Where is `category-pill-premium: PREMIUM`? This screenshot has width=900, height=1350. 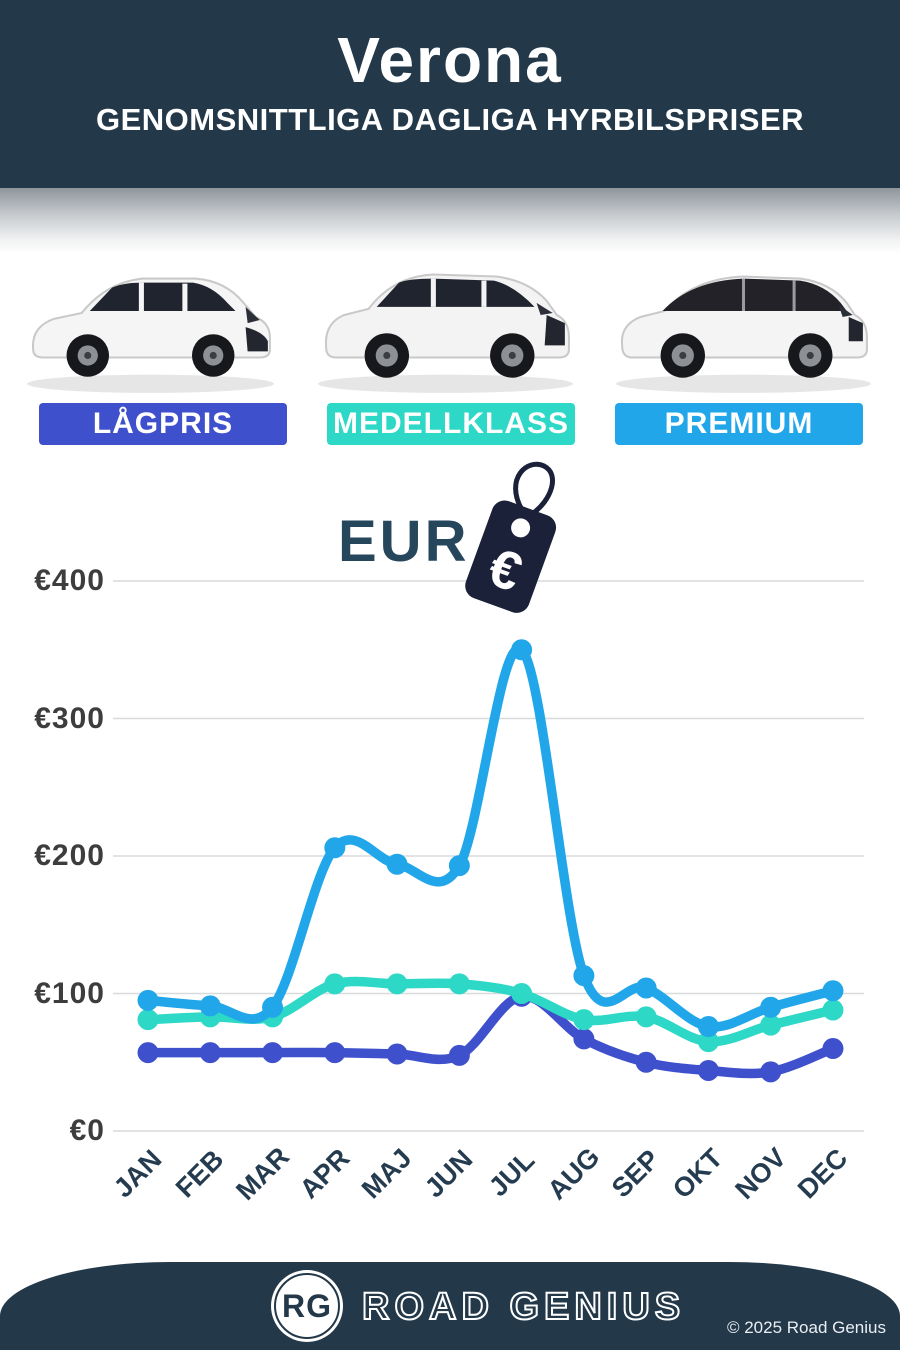 category-pill-premium: PREMIUM is located at coordinates (739, 424).